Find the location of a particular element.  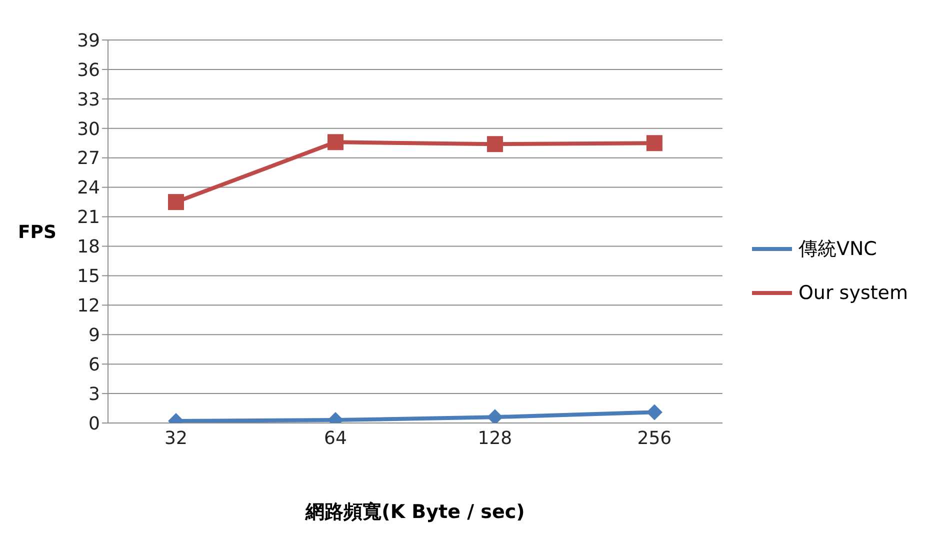

y-tick-label: 18 is located at coordinates (88, 247).